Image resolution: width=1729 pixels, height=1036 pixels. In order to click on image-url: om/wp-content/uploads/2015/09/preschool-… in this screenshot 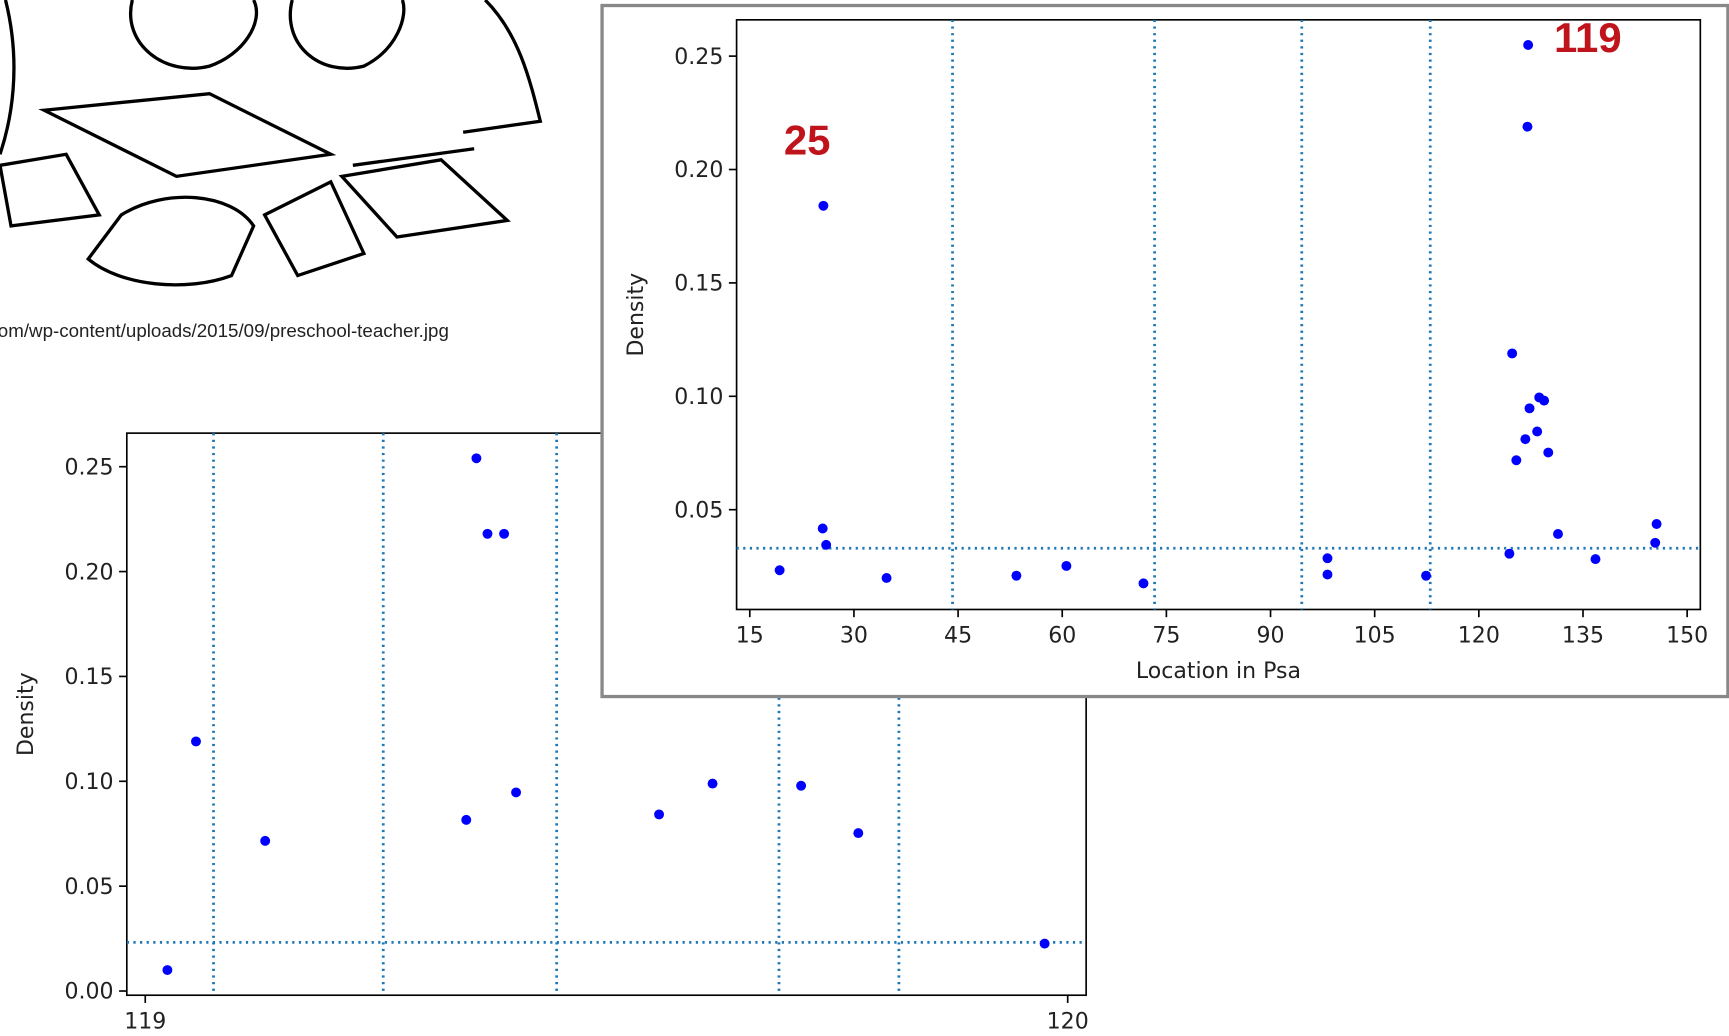, I will do `click(224, 330)`.